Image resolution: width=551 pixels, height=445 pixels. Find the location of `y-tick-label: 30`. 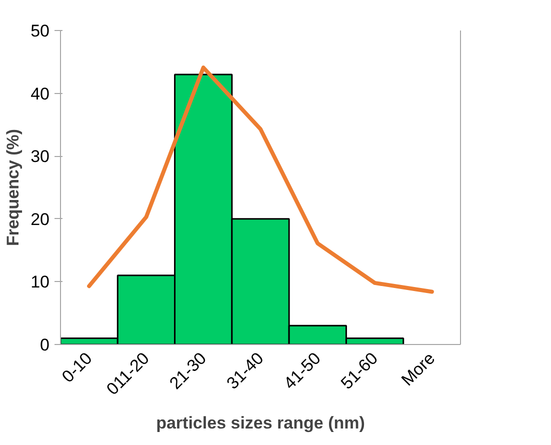

y-tick-label: 30 is located at coordinates (40, 156).